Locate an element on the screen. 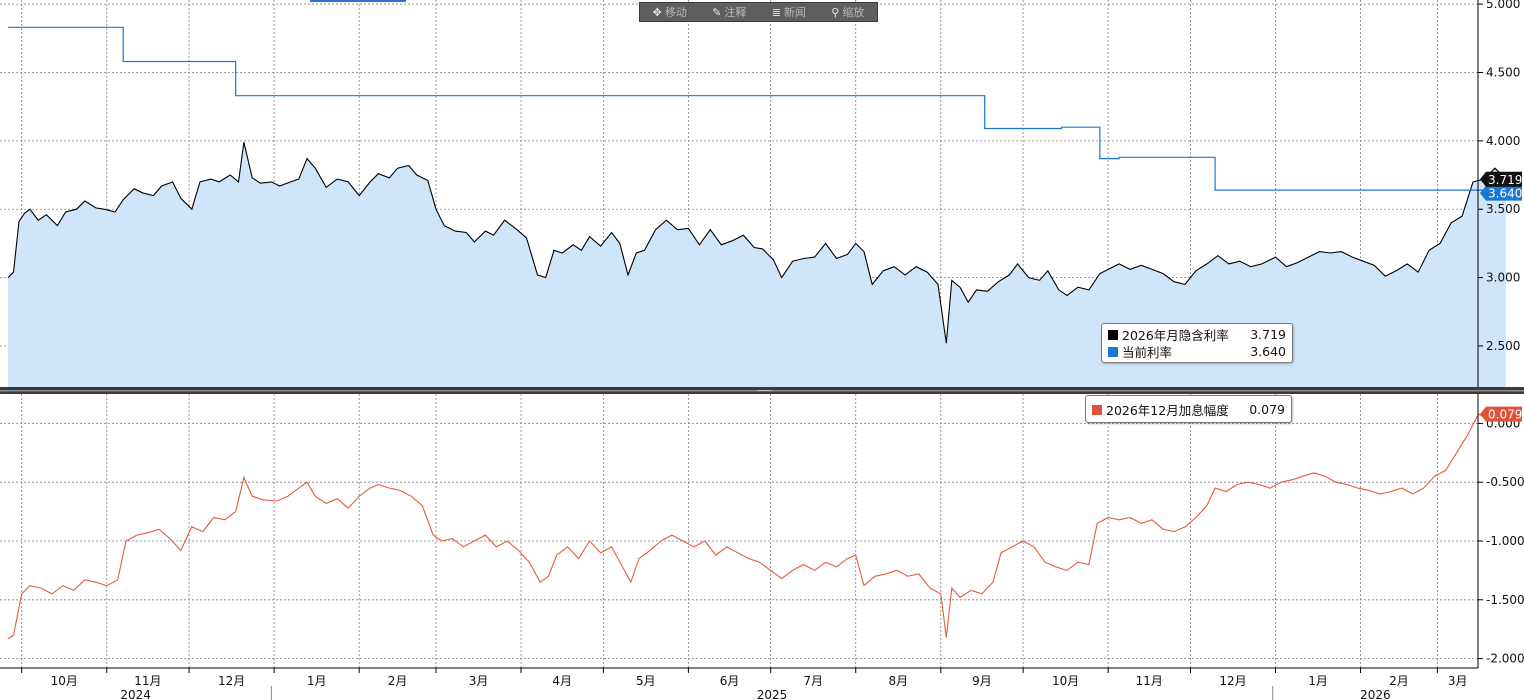 The image size is (1524, 700). pan-icon: ✥ is located at coordinates (657, 12).